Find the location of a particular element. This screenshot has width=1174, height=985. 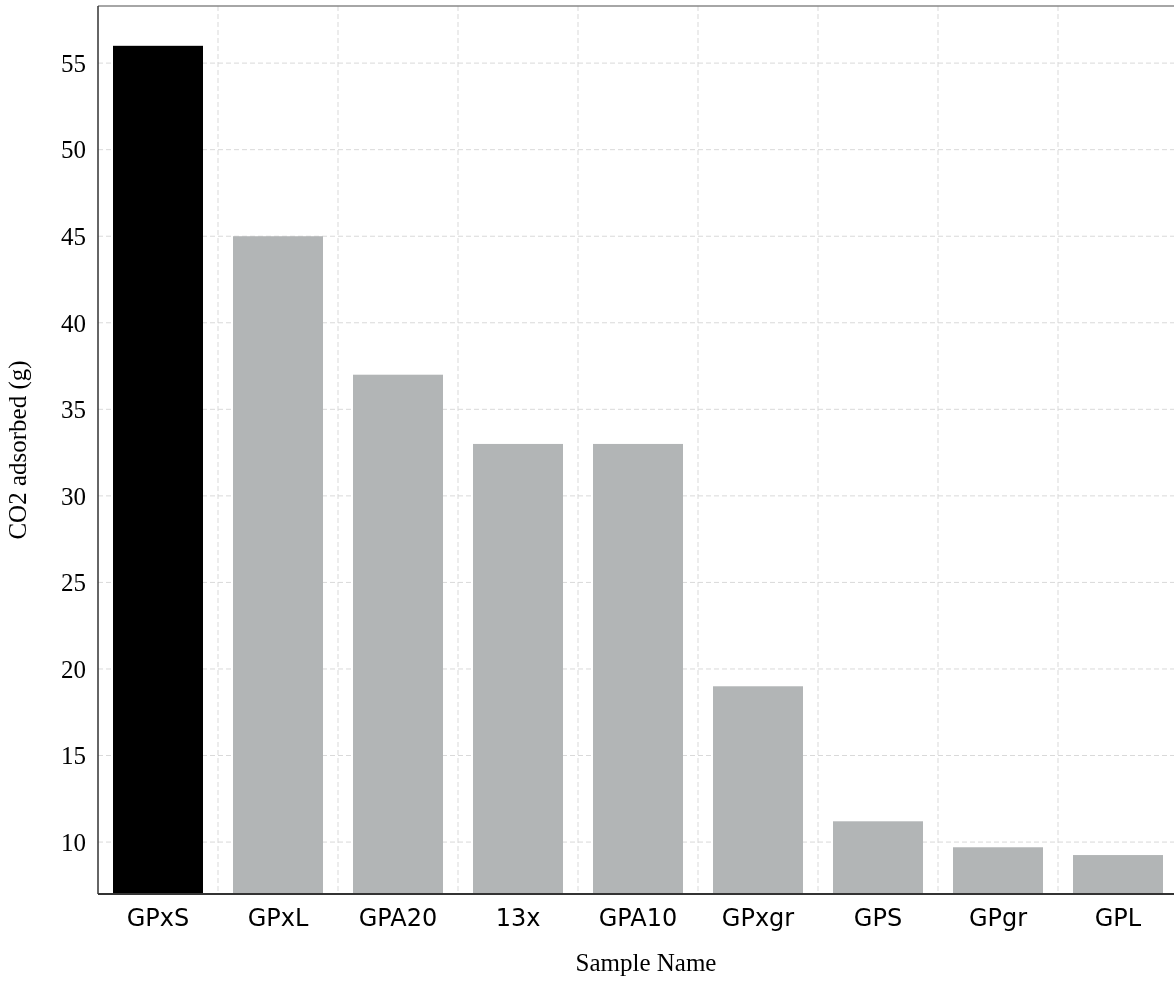

y-axis-title: CO2 adsorbed (g) is located at coordinates (18, 450).